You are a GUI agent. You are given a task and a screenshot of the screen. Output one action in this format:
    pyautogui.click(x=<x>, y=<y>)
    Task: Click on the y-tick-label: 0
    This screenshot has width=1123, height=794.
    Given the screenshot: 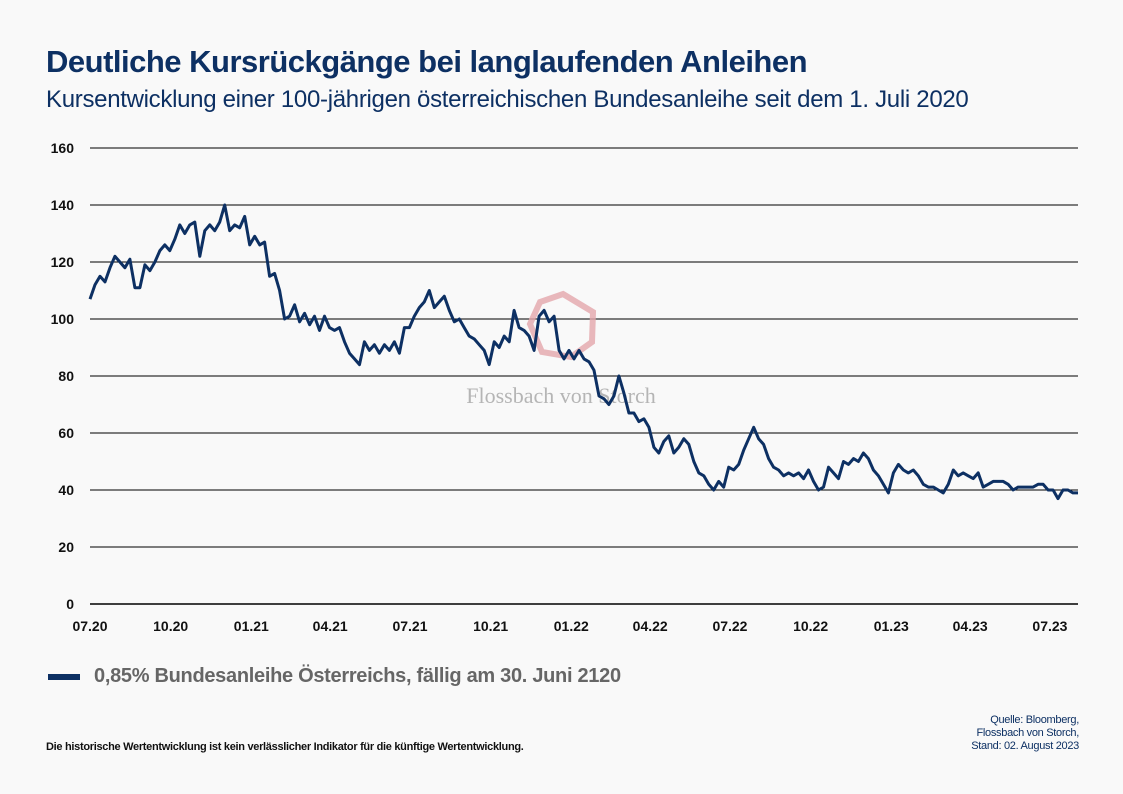 What is the action you would take?
    pyautogui.click(x=70, y=604)
    